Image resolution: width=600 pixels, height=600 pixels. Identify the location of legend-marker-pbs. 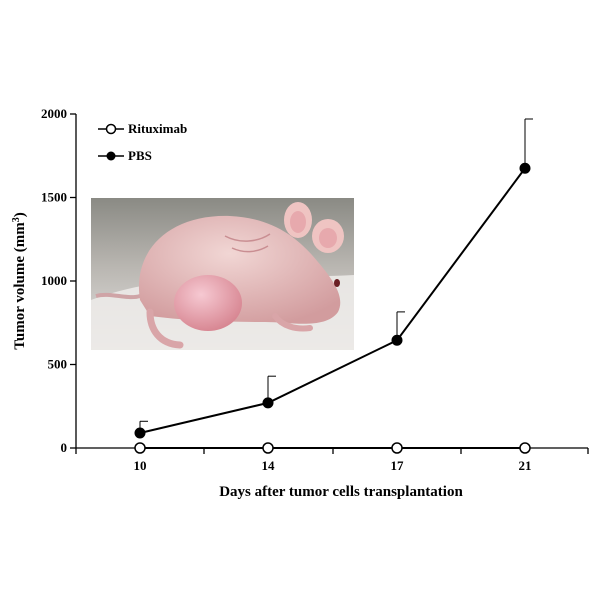
(111, 156).